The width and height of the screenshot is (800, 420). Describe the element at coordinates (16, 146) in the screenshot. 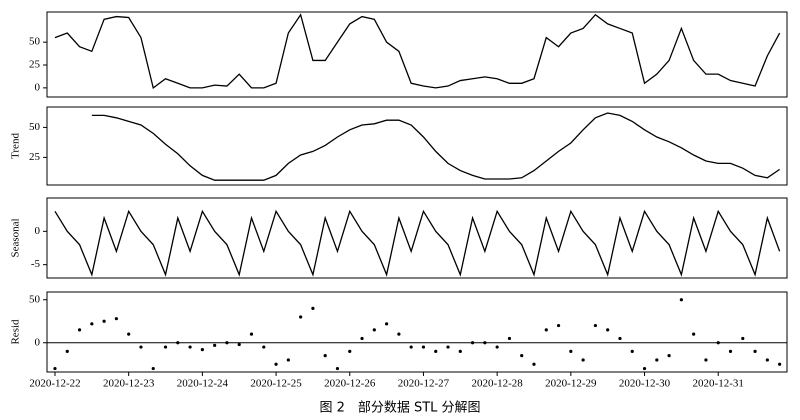

I see `y-axis-label: Trend` at that location.